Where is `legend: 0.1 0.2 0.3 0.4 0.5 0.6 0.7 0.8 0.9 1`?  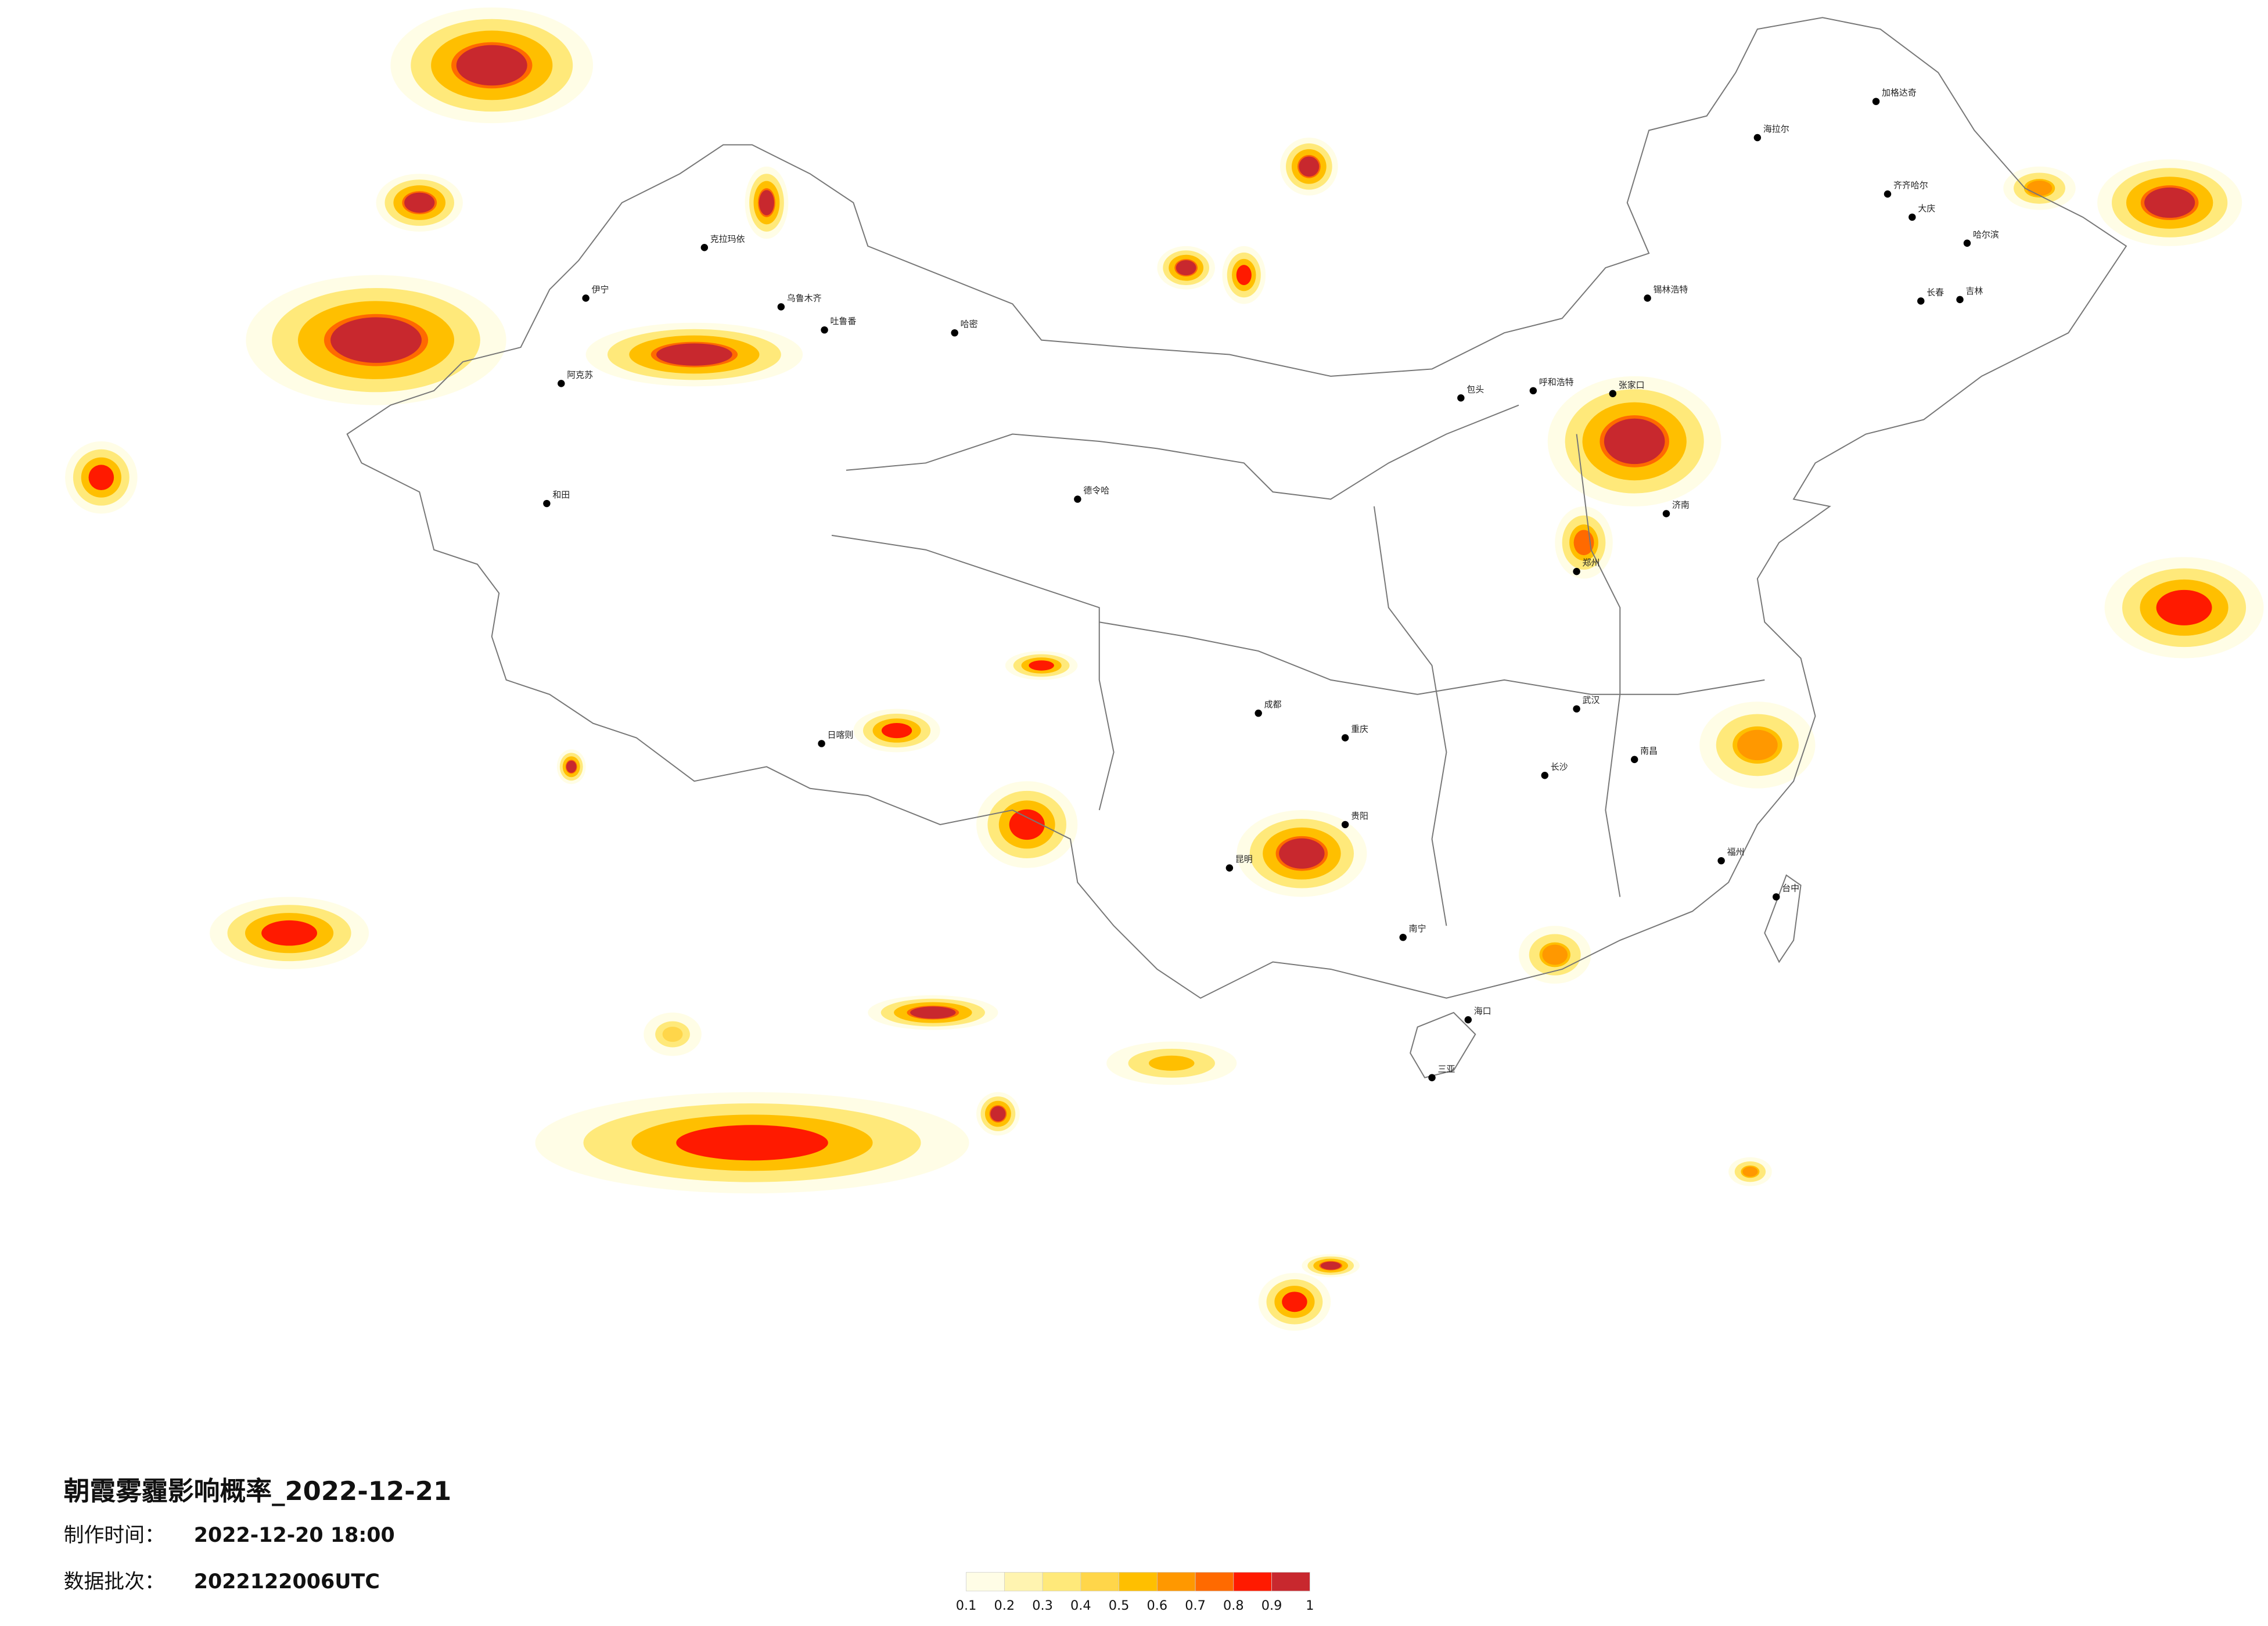 legend: 0.1 0.2 0.3 0.4 0.5 0.6 0.7 0.8 0.9 1 is located at coordinates (1135, 1593).